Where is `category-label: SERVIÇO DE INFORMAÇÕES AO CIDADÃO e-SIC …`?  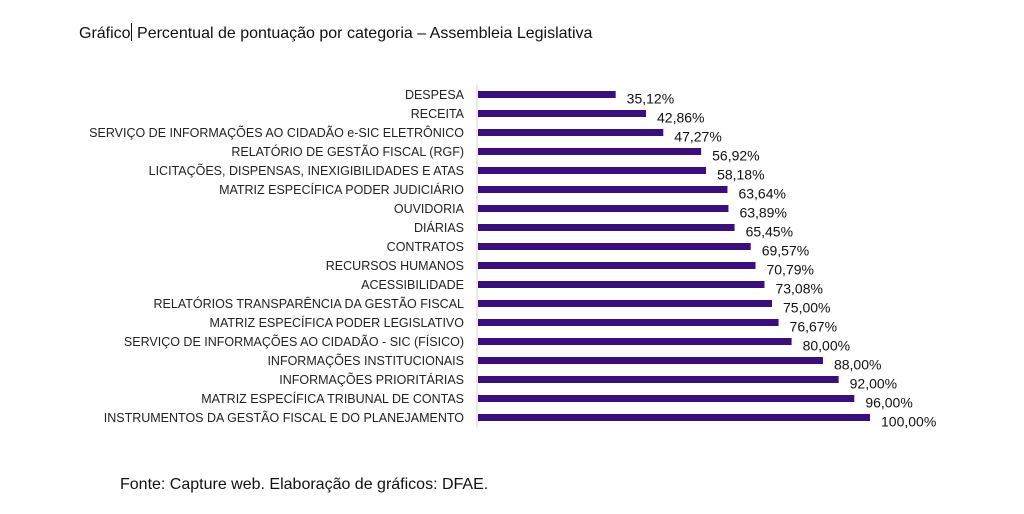 category-label: SERVIÇO DE INFORMAÇÕES AO CIDADÃO e-SIC … is located at coordinates (276, 132).